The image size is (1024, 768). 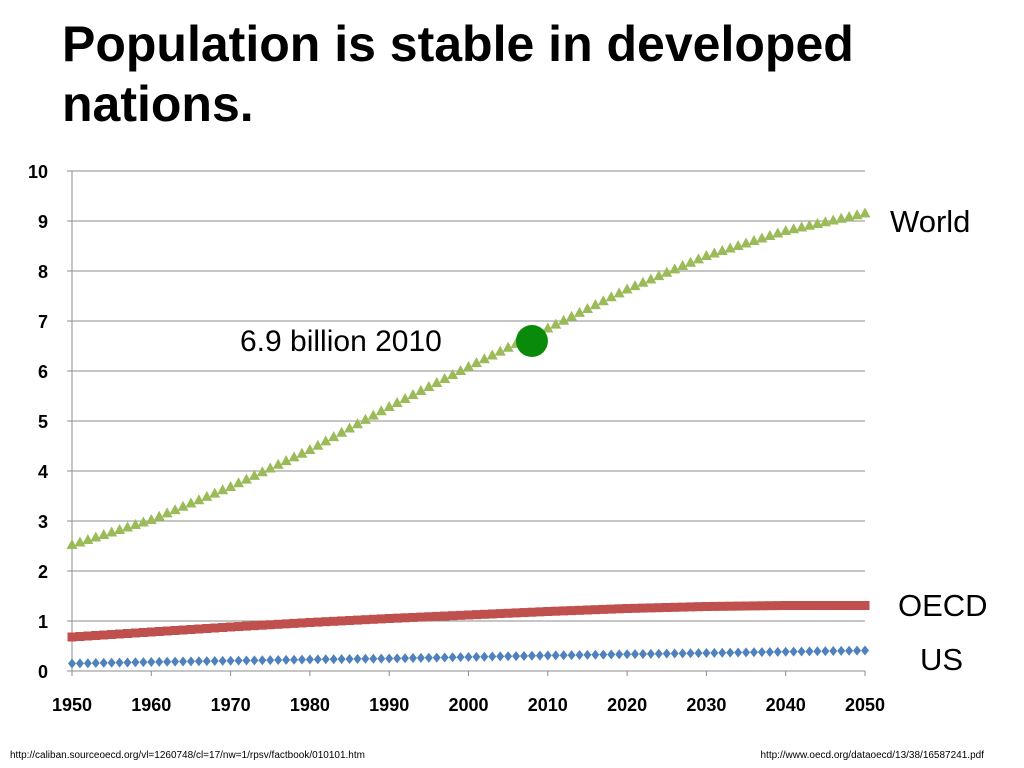 What do you see at coordinates (43, 472) in the screenshot?
I see `y-tick-label: 4` at bounding box center [43, 472].